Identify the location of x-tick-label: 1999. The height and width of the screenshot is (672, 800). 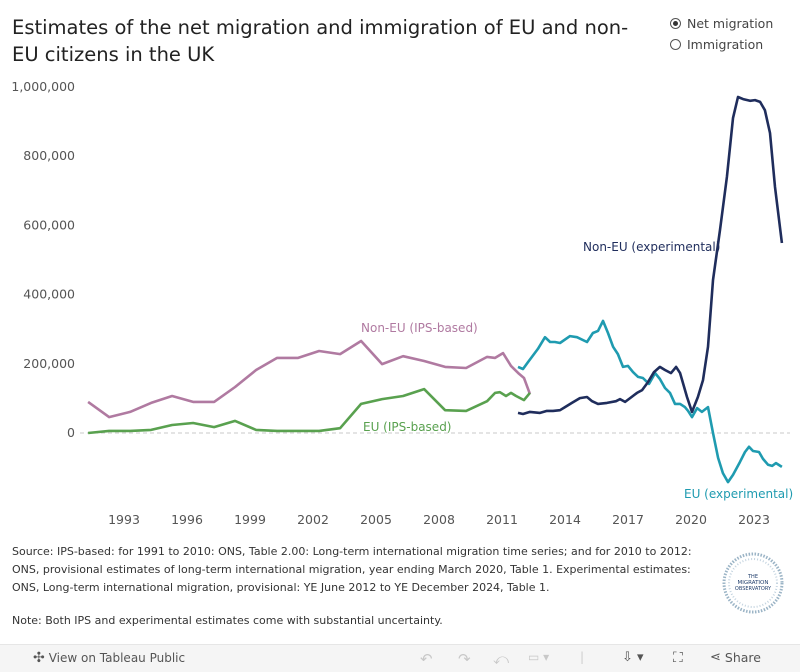
(250, 519).